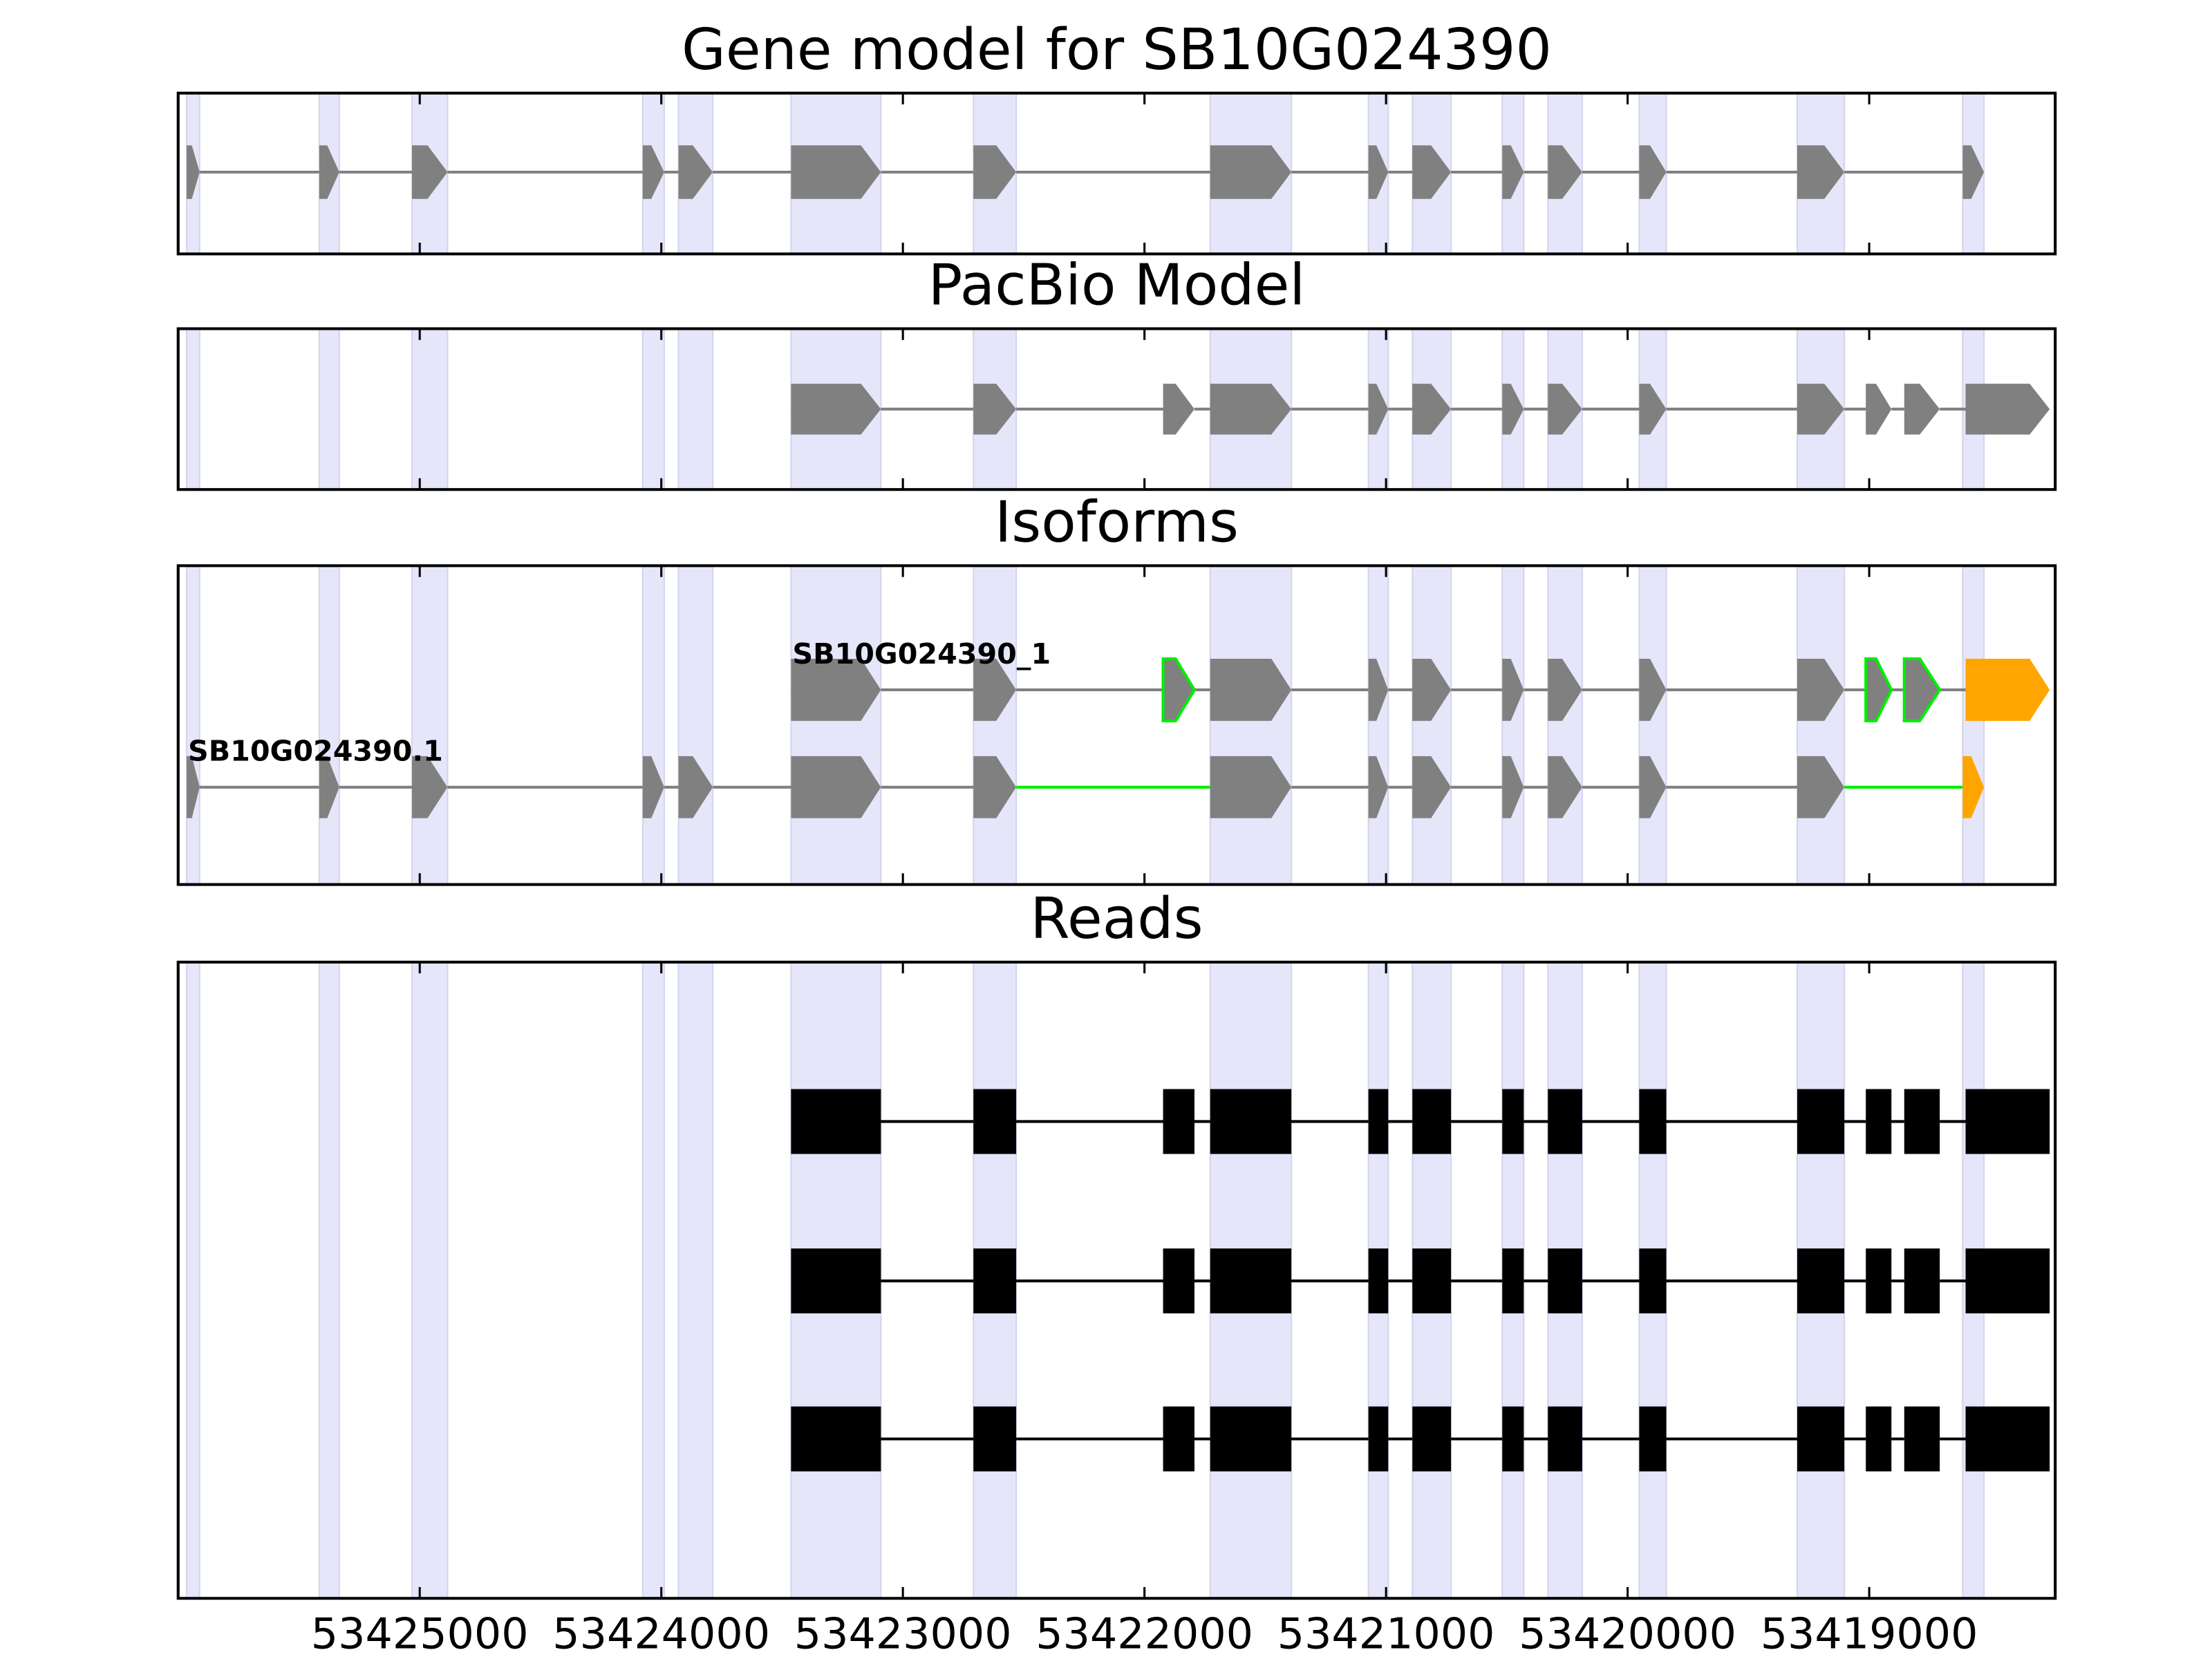 The width and height of the screenshot is (2212, 1659). Describe the element at coordinates (1869, 1634) in the screenshot. I see `x-tick-label: 53419000` at that location.